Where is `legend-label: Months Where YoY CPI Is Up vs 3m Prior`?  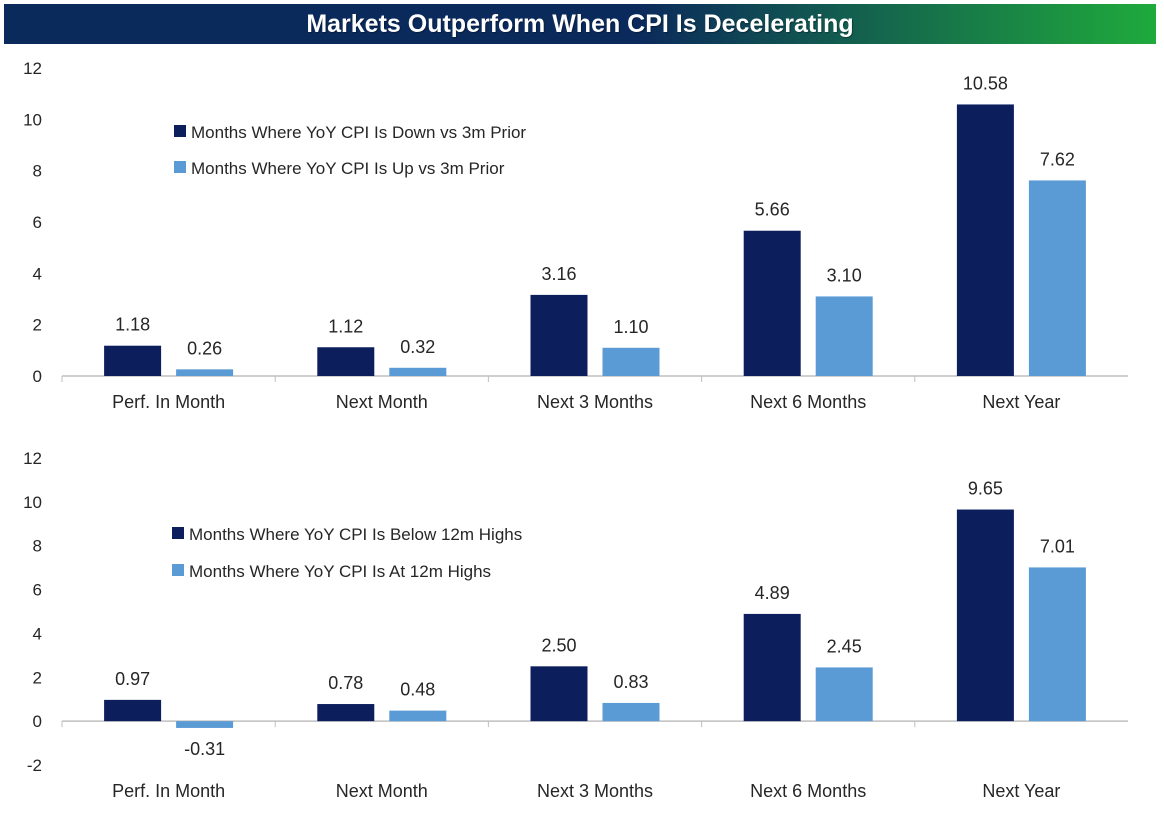
legend-label: Months Where YoY CPI Is Up vs 3m Prior is located at coordinates (348, 168).